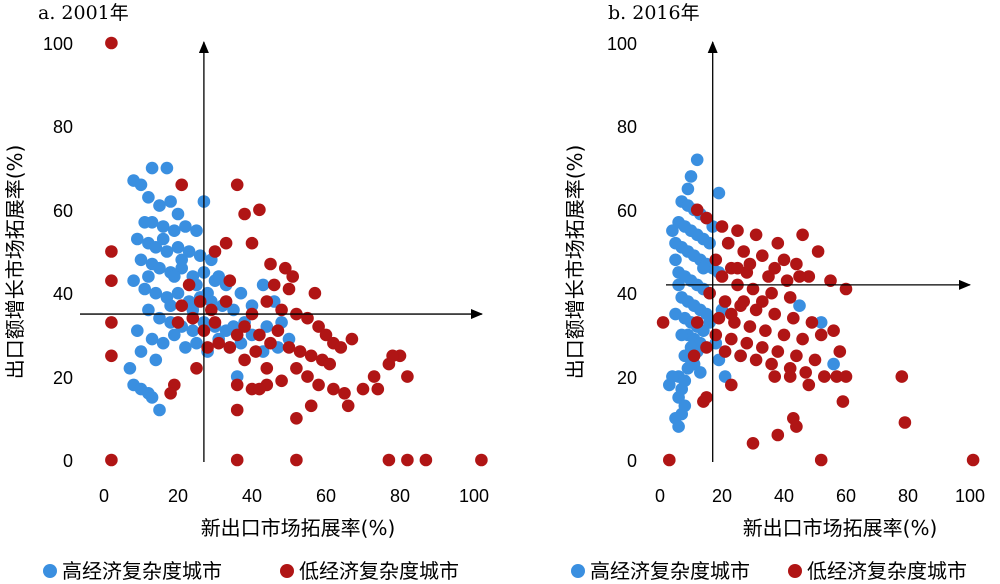  Describe the element at coordinates (326, 496) in the screenshot. I see `x-tick-label: 60` at that location.